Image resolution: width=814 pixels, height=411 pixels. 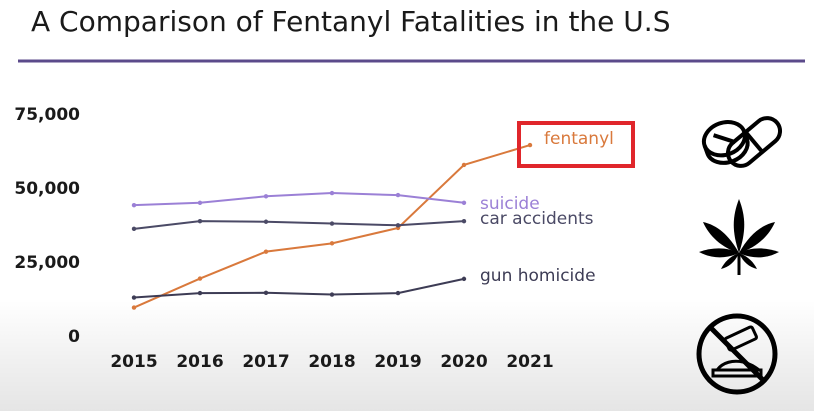 What do you see at coordinates (199, 362) in the screenshot?
I see `x-tick-label: 2016` at bounding box center [199, 362].